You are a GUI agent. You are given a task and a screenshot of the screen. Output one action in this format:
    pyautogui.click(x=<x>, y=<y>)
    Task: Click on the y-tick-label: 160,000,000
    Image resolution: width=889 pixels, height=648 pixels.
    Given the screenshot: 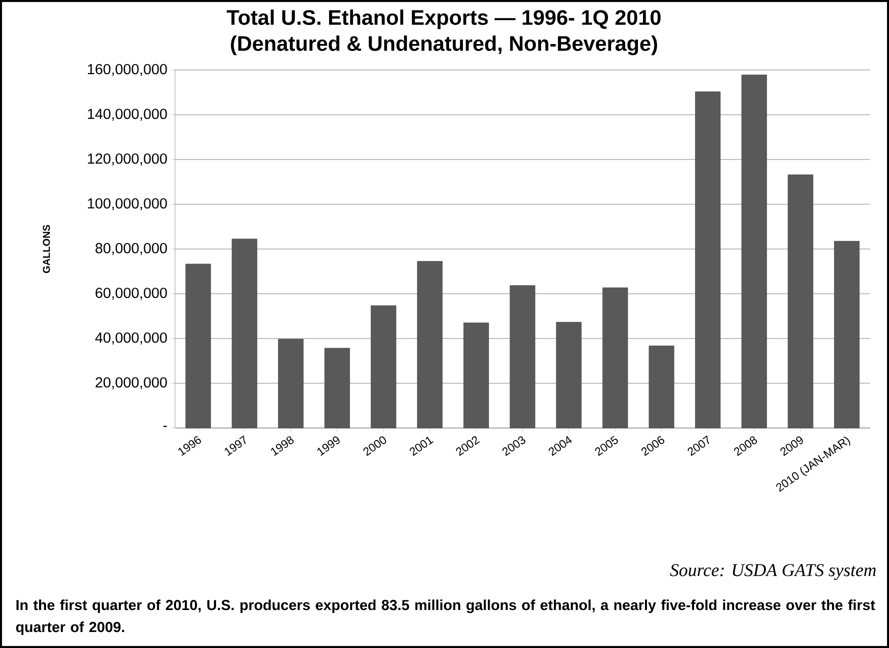 What is the action you would take?
    pyautogui.click(x=127, y=70)
    